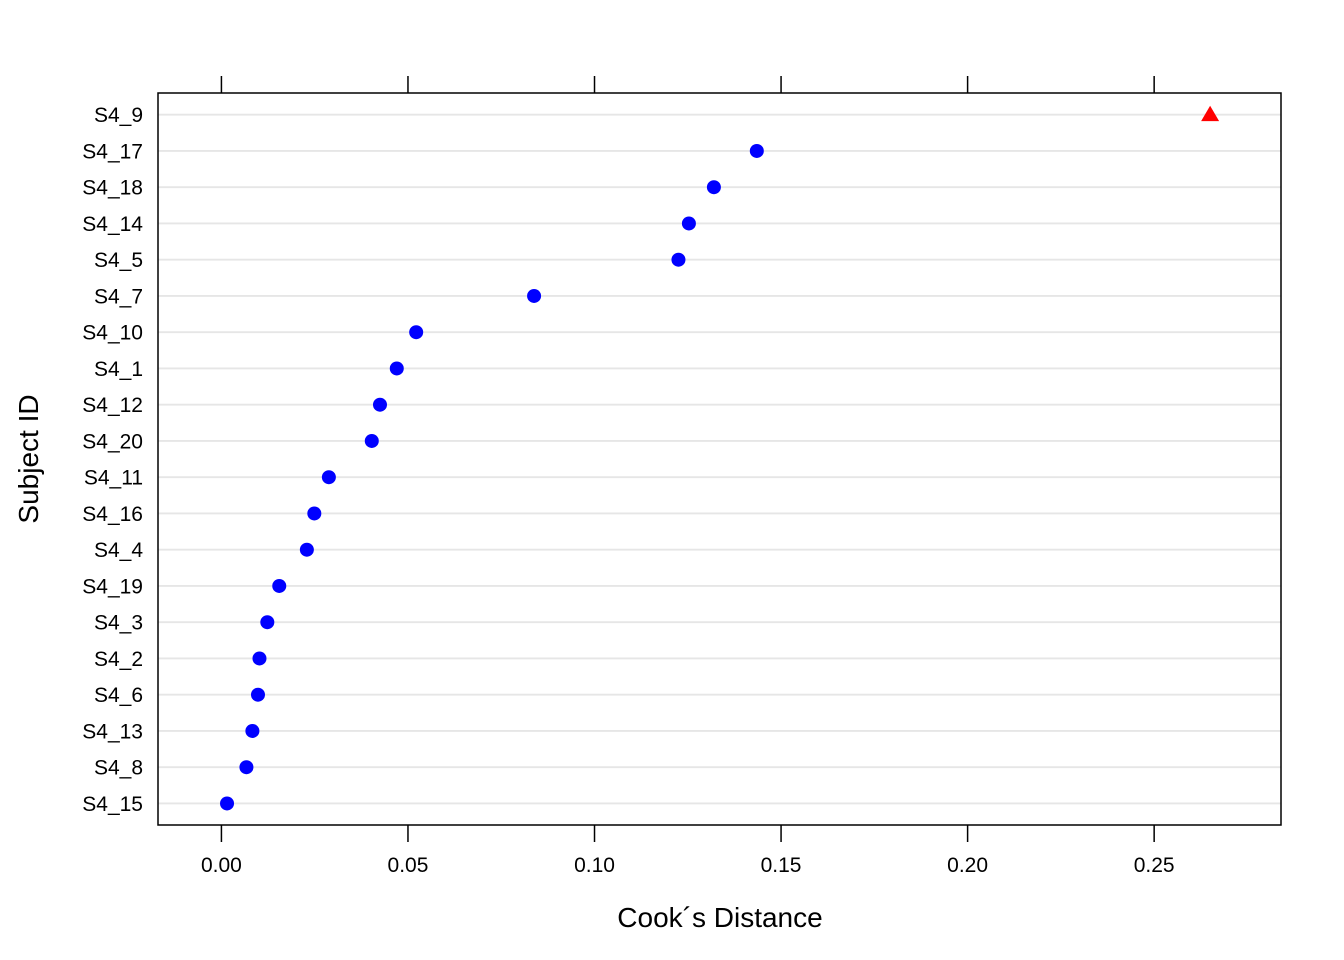  I want to click on y-tick-label: S4_16, so click(112, 514).